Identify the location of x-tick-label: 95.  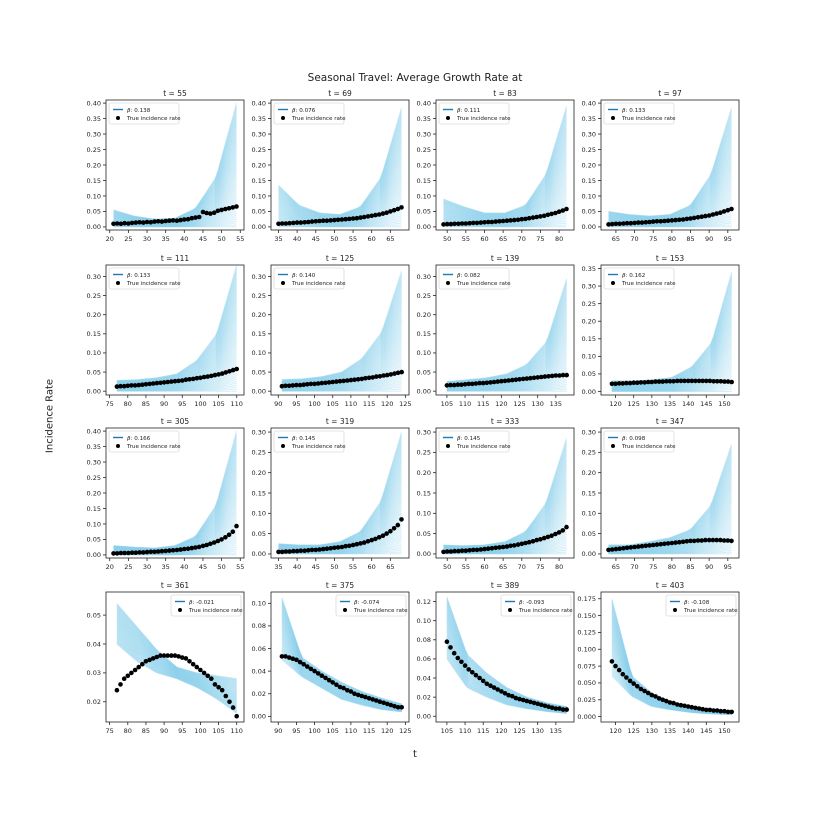
(728, 239).